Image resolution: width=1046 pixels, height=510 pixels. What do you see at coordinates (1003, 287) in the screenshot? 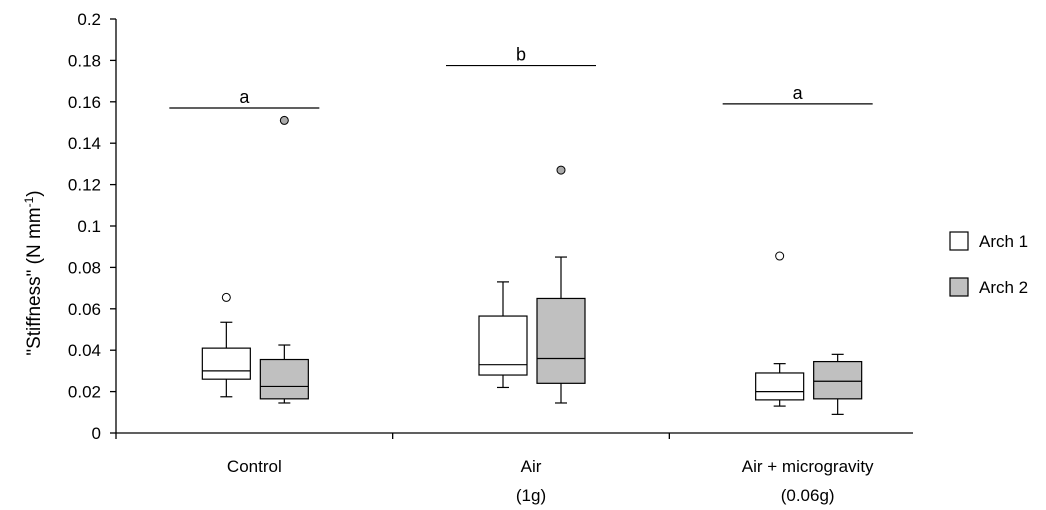
I see `legend-label: Arch 2` at bounding box center [1003, 287].